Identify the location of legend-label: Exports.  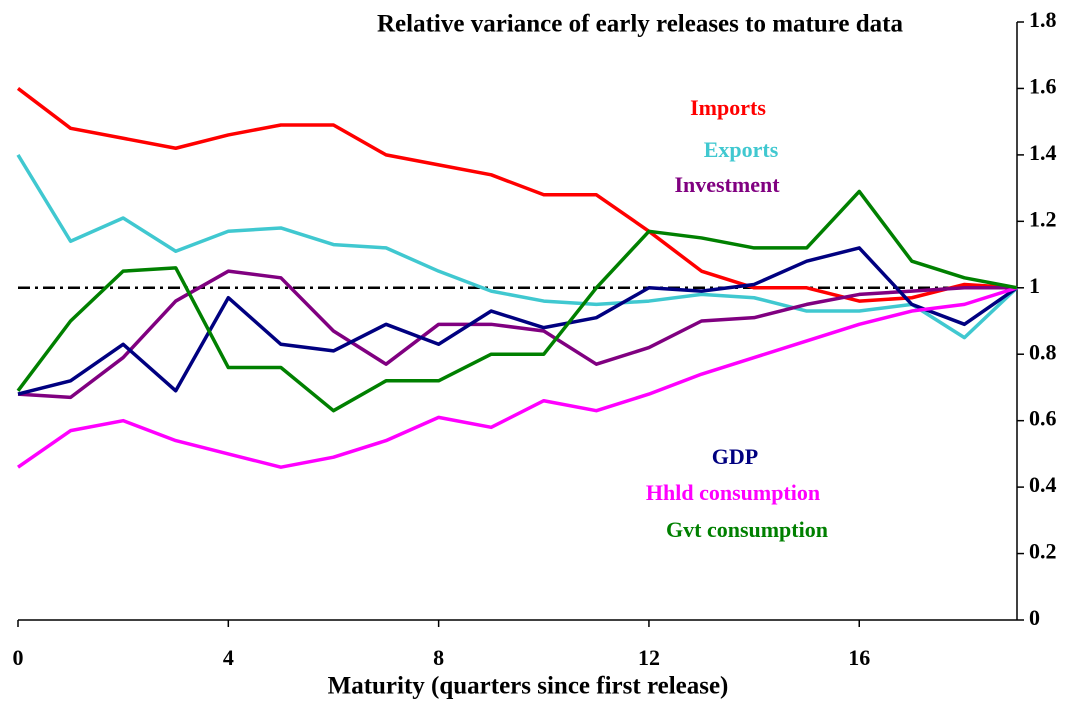
(741, 149).